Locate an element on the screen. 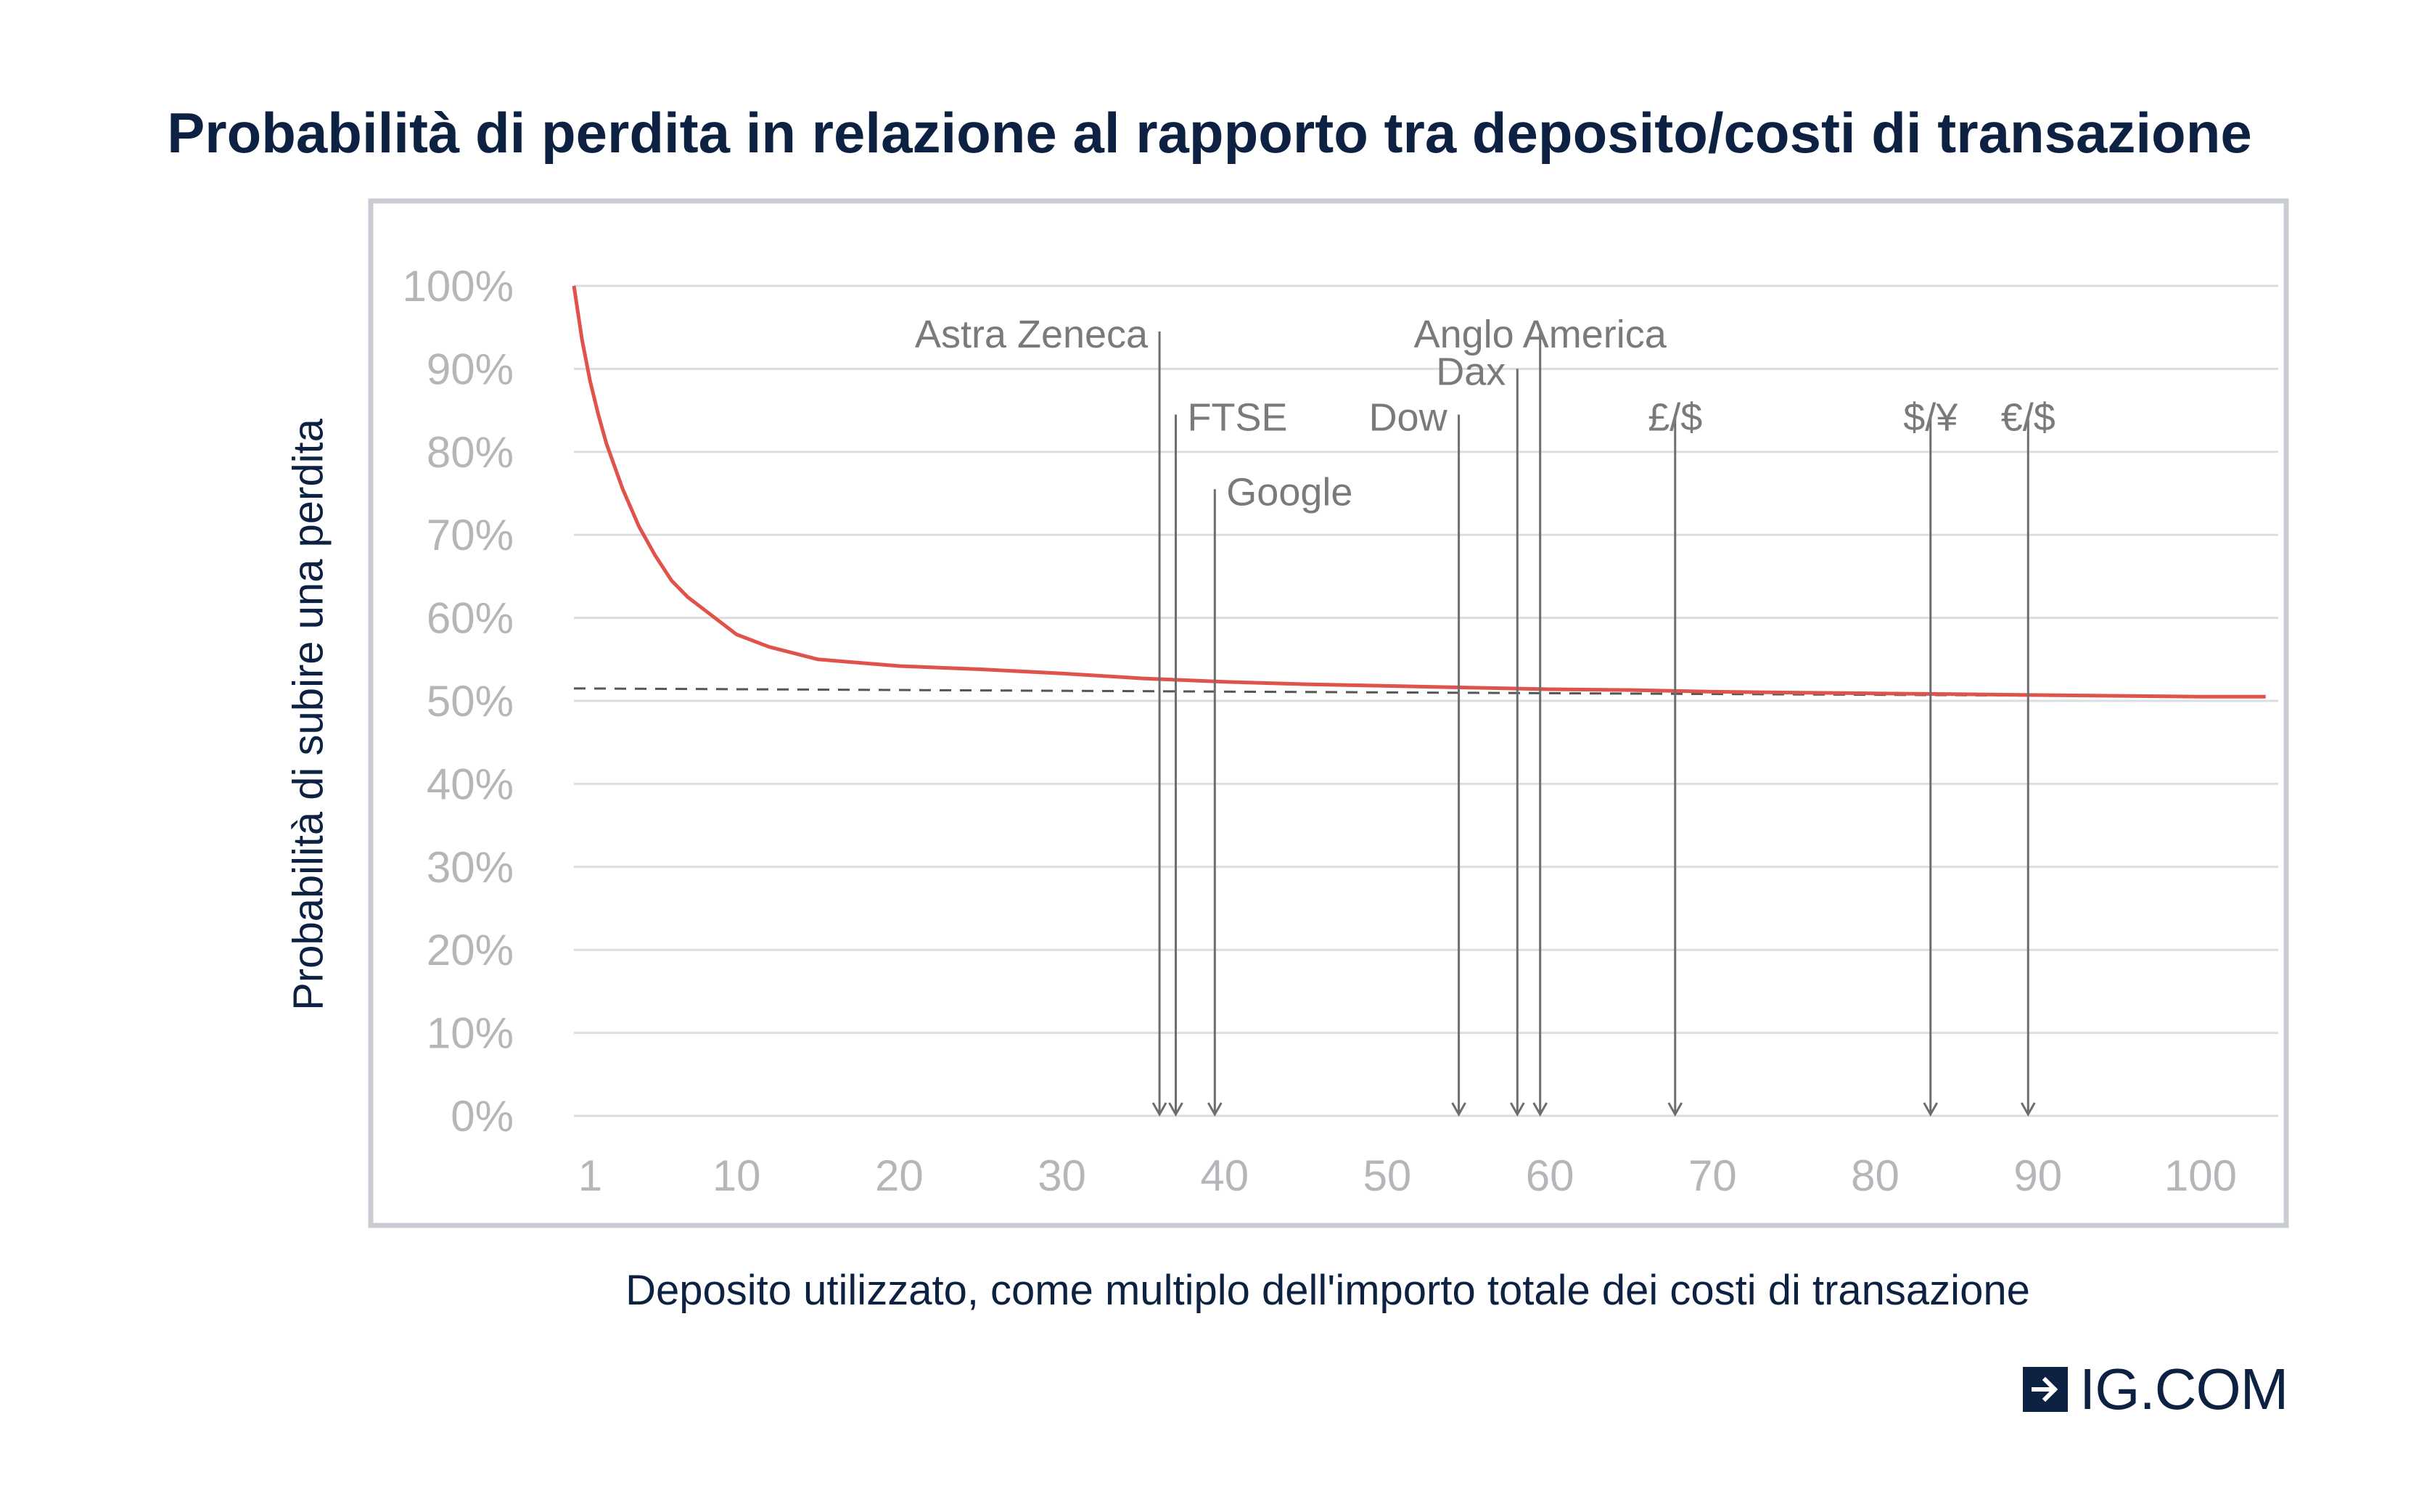  y-tick-label: 90% is located at coordinates (470, 369).